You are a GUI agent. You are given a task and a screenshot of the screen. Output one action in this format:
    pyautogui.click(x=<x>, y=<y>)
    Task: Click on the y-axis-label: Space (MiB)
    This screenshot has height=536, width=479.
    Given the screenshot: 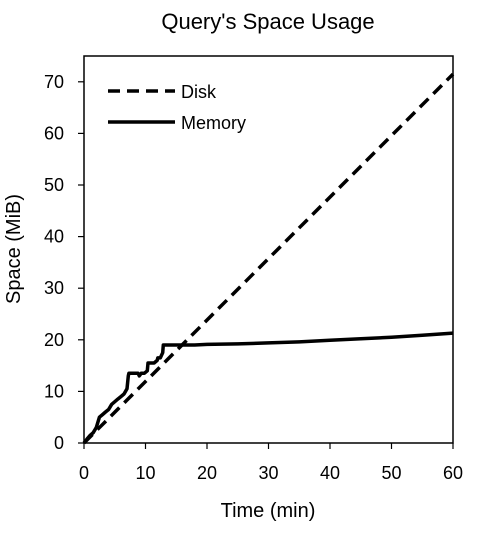 What is the action you would take?
    pyautogui.click(x=14, y=249)
    